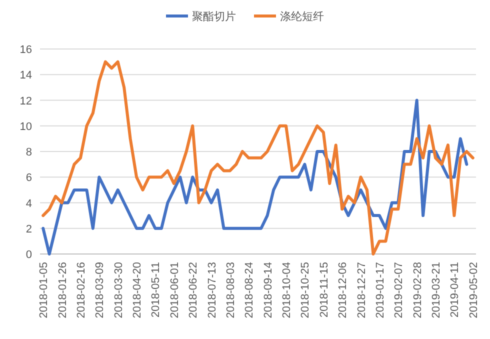  What do you see at coordinates (26, 126) in the screenshot?
I see `y-tick-label: 10` at bounding box center [26, 126].